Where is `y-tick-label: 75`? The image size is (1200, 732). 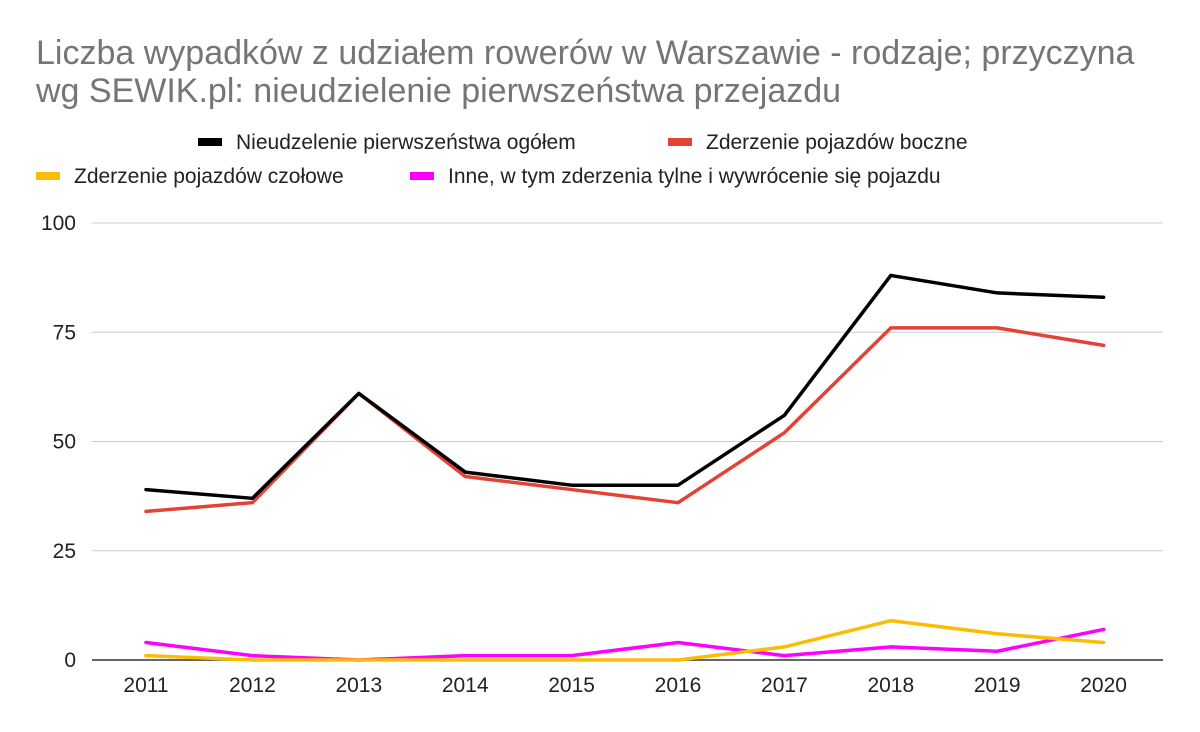
y-tick-label: 75 is located at coordinates (64, 332).